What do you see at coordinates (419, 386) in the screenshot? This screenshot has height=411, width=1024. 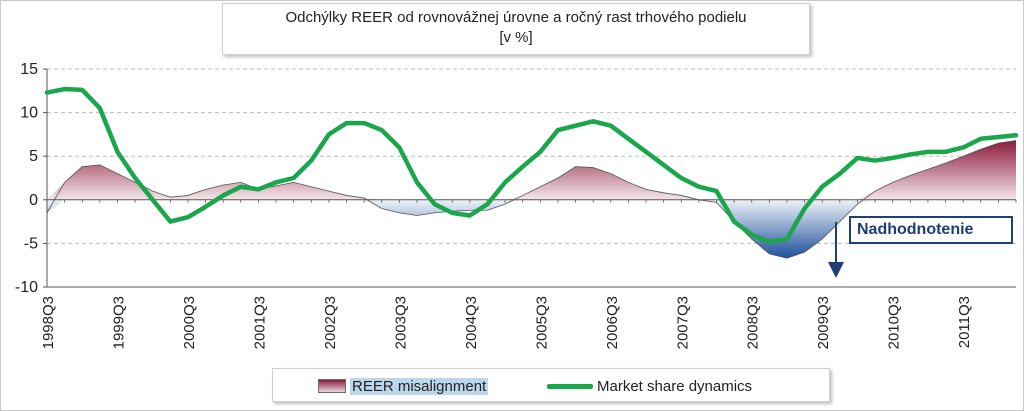 I see `legend-label-reer: REER misalignment` at bounding box center [419, 386].